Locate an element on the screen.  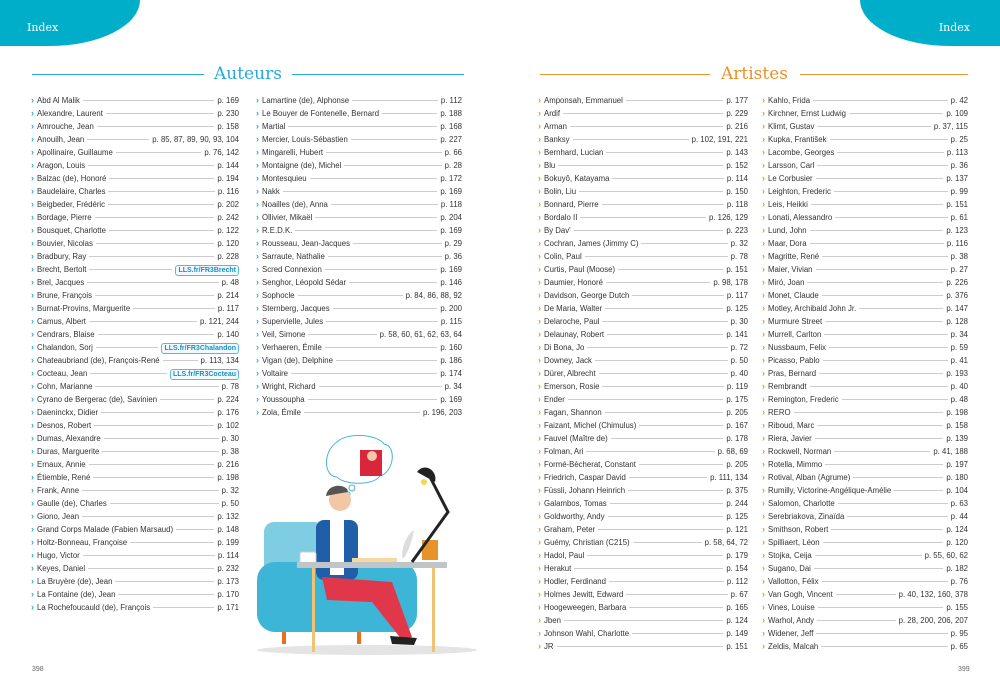
entry-name: Brune, François is located at coordinates (65, 295).